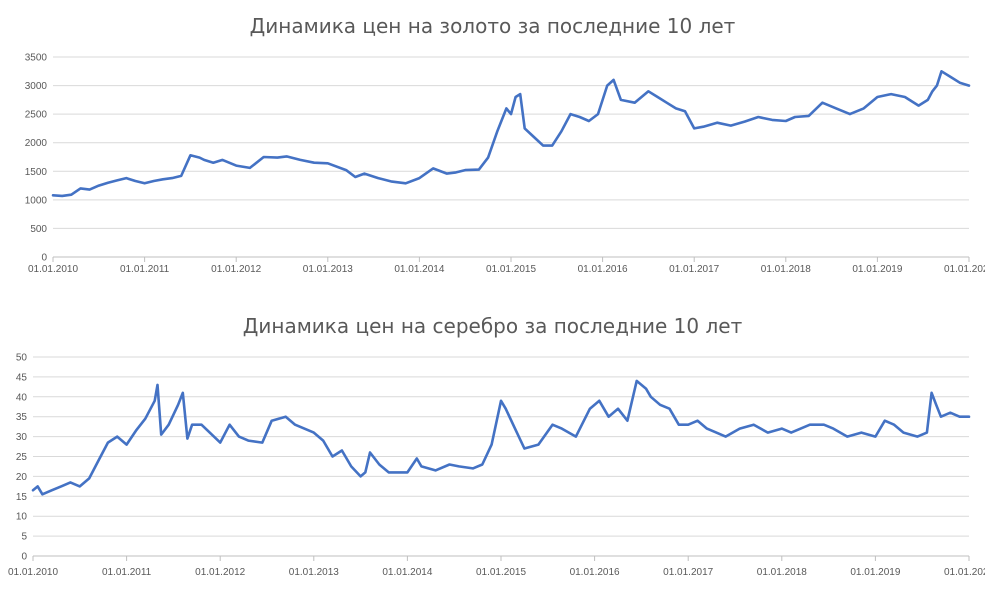 The width and height of the screenshot is (985, 589). Describe the element at coordinates (688, 572) in the screenshot. I see `silver-x-tick-label: 01.01.2017` at that location.